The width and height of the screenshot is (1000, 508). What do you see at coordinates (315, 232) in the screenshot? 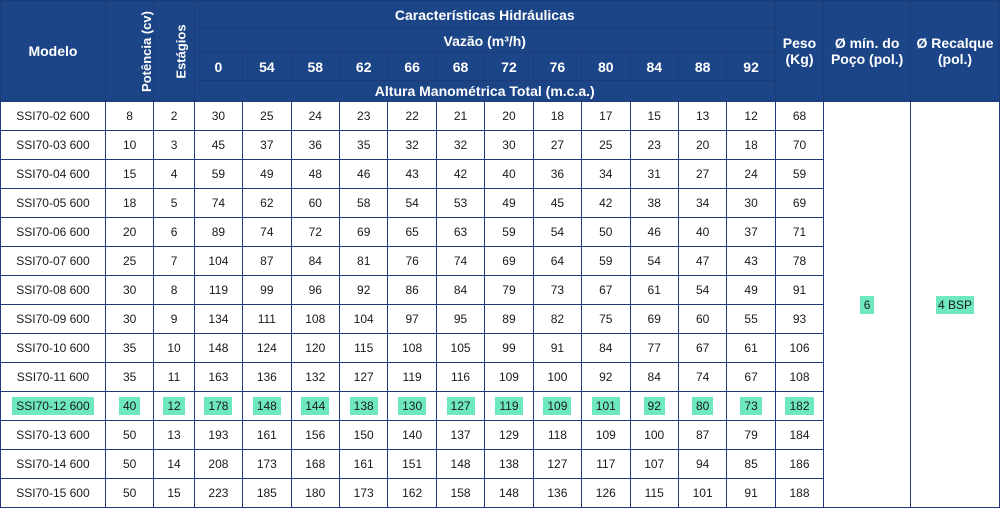
I see `cell-altura: 72` at bounding box center [315, 232].